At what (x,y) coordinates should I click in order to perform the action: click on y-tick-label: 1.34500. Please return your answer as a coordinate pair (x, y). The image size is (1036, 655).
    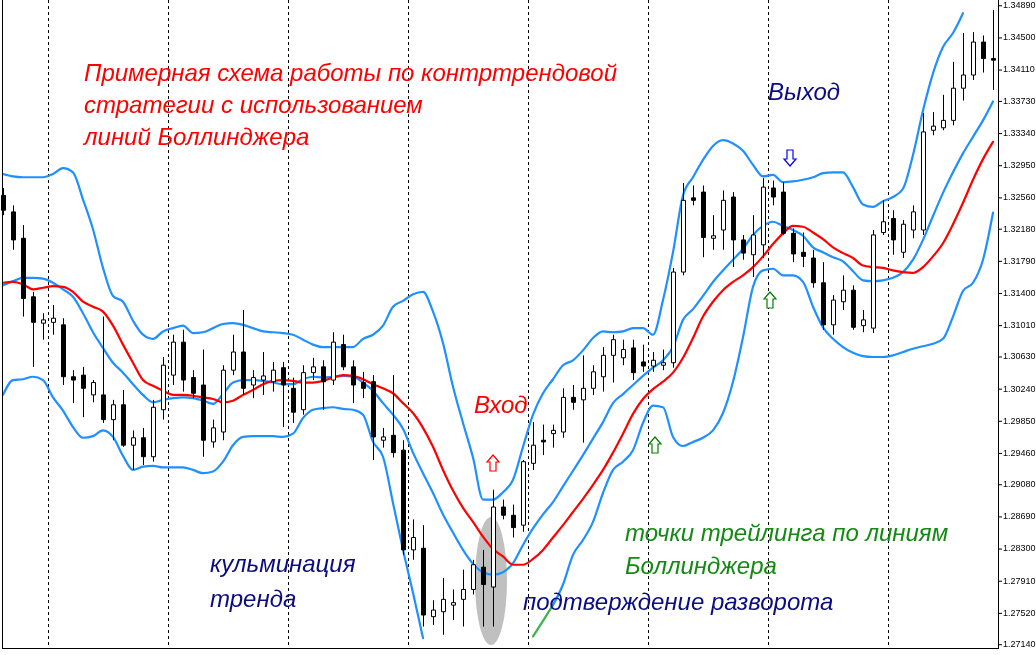
    Looking at the image, I should click on (1019, 37).